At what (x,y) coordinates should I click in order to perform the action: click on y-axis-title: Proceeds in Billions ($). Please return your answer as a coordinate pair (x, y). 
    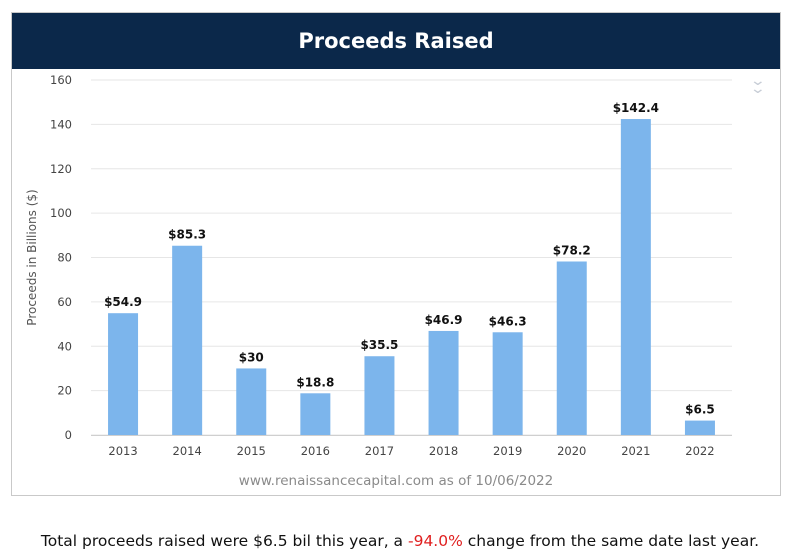
    Looking at the image, I should click on (32, 257).